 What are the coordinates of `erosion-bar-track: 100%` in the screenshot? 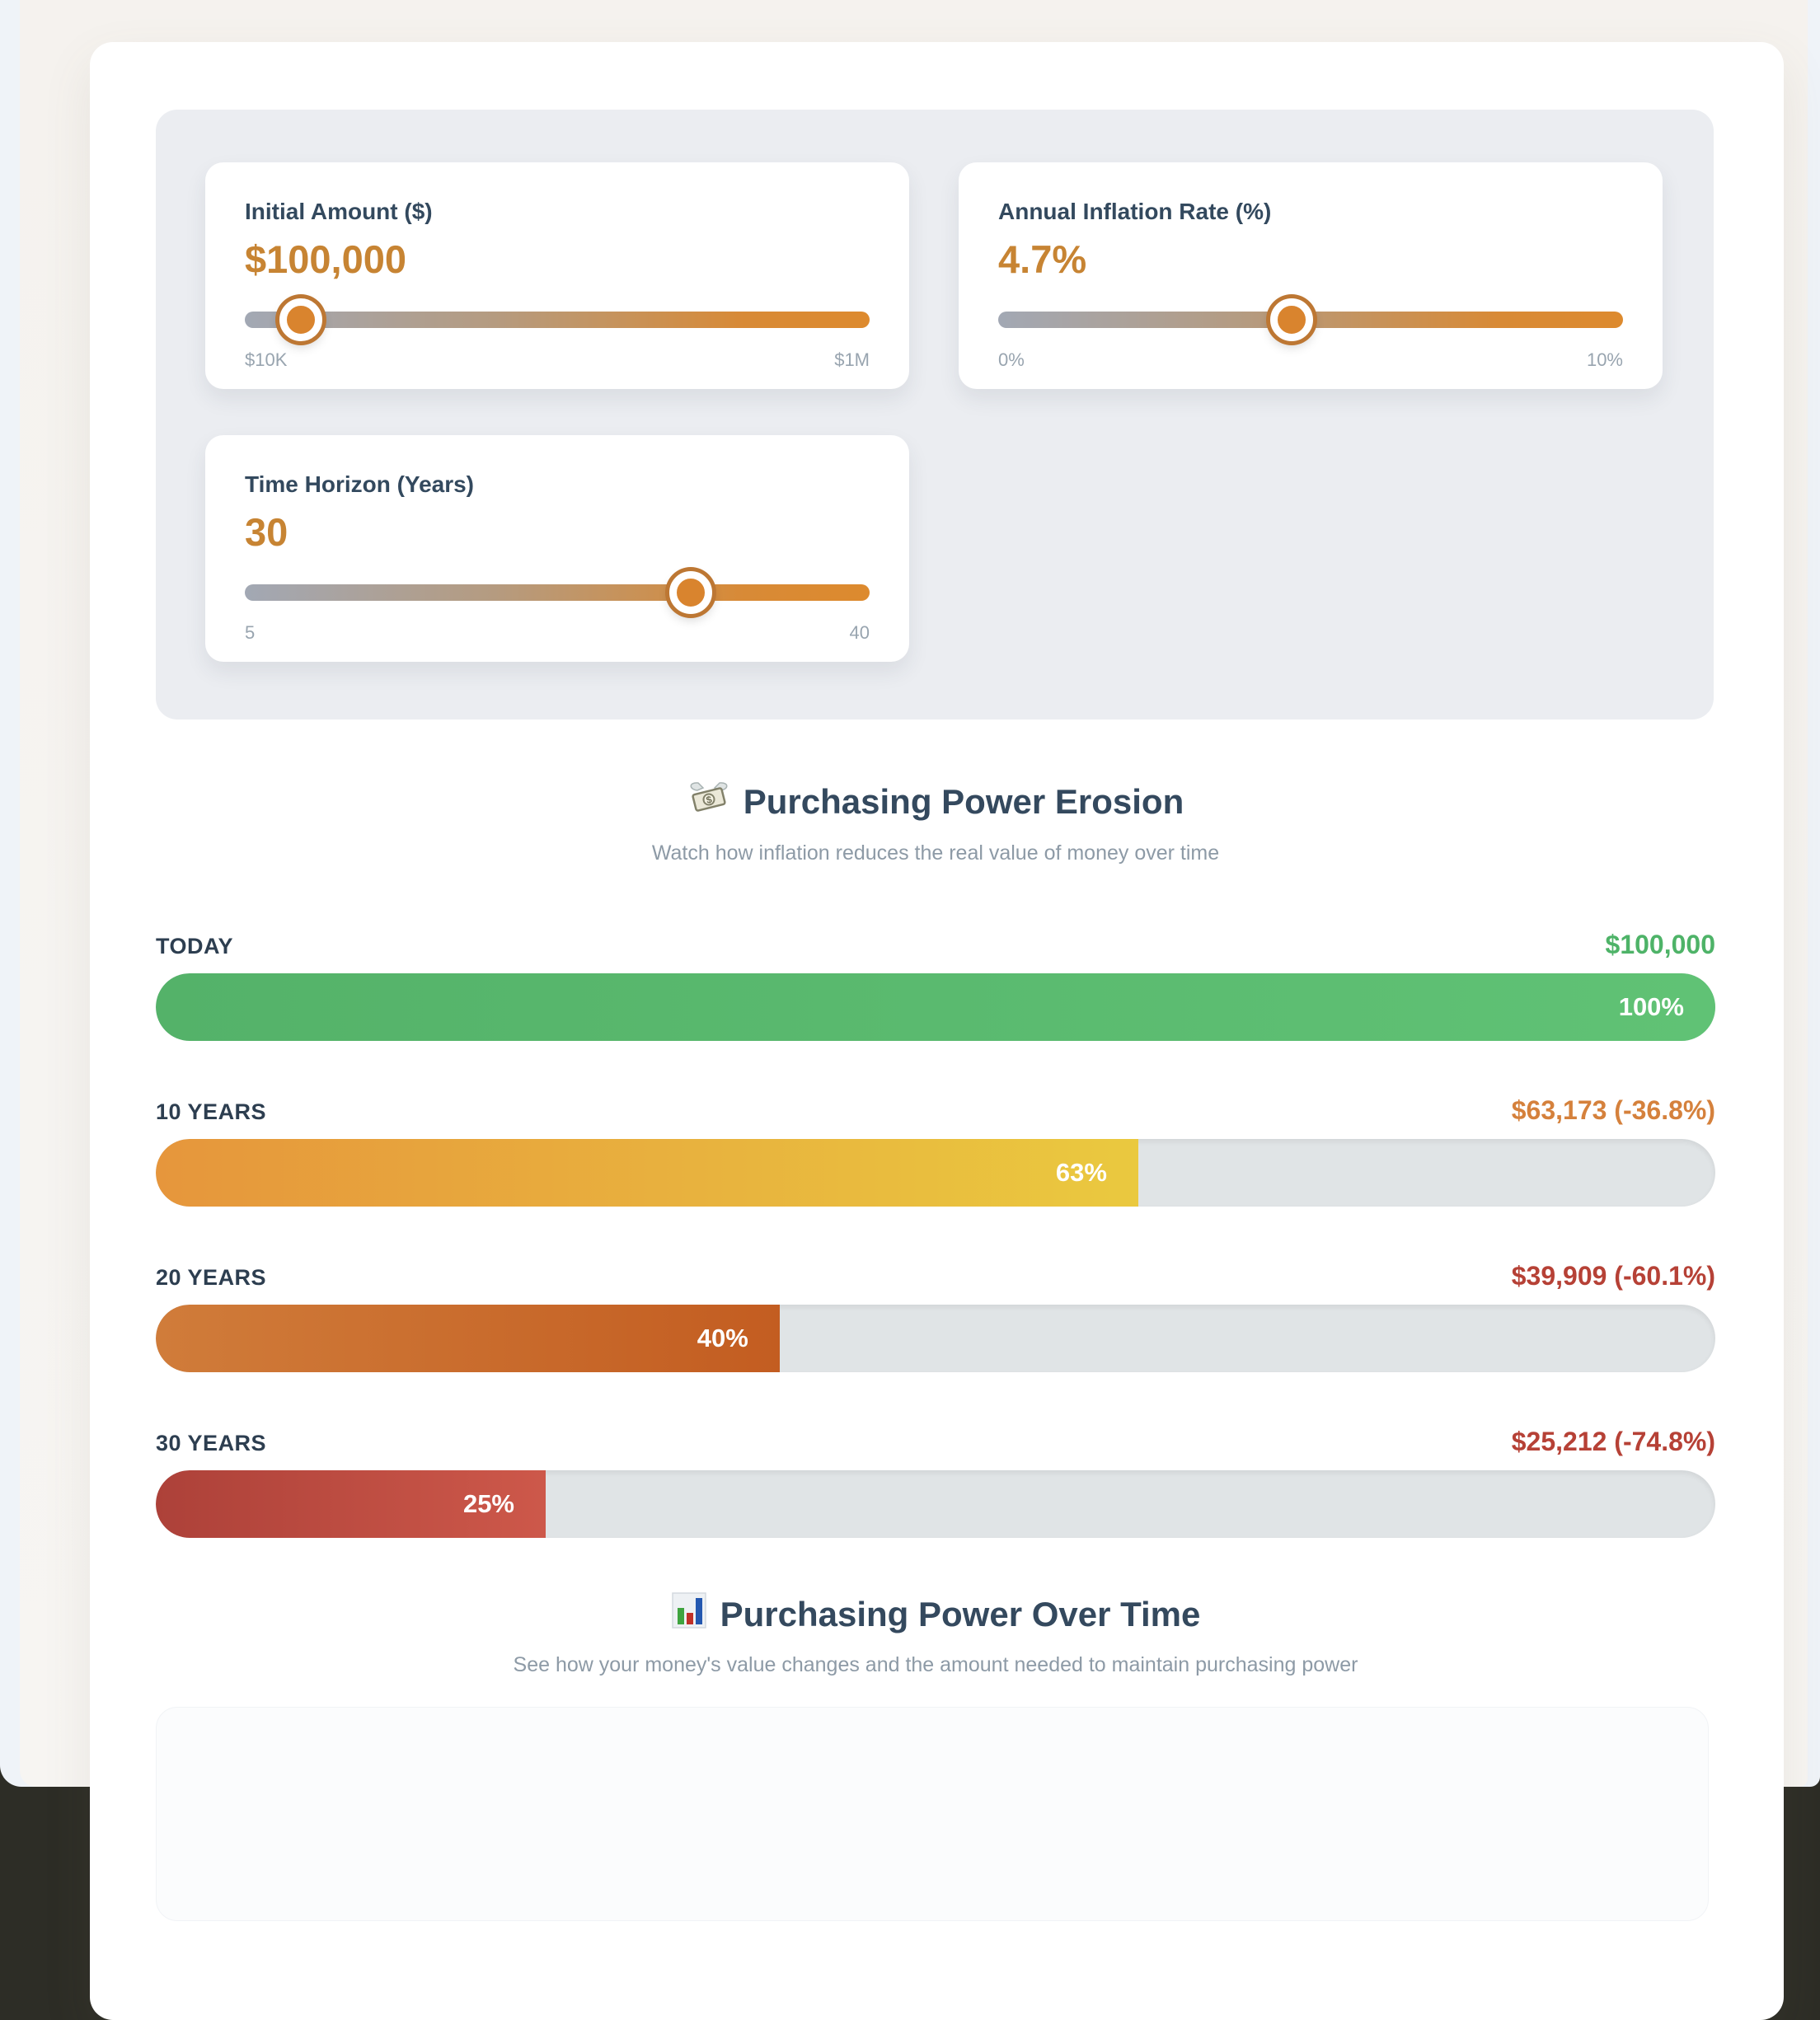 It's located at (935, 1007).